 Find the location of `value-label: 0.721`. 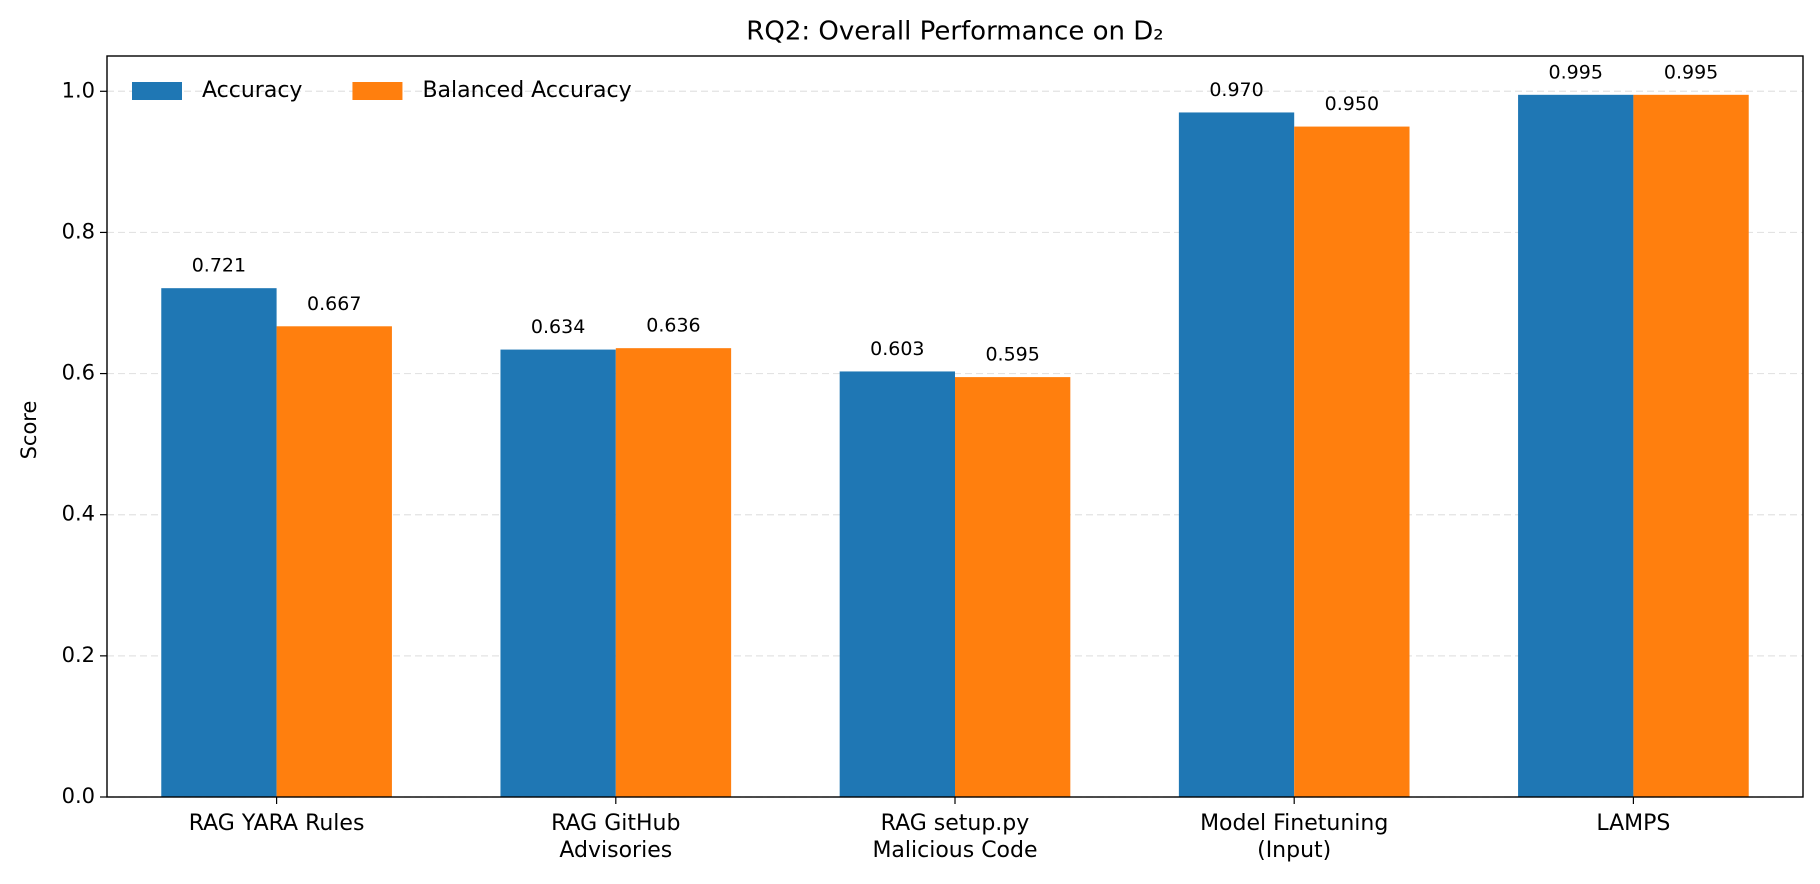

value-label: 0.721 is located at coordinates (219, 266).